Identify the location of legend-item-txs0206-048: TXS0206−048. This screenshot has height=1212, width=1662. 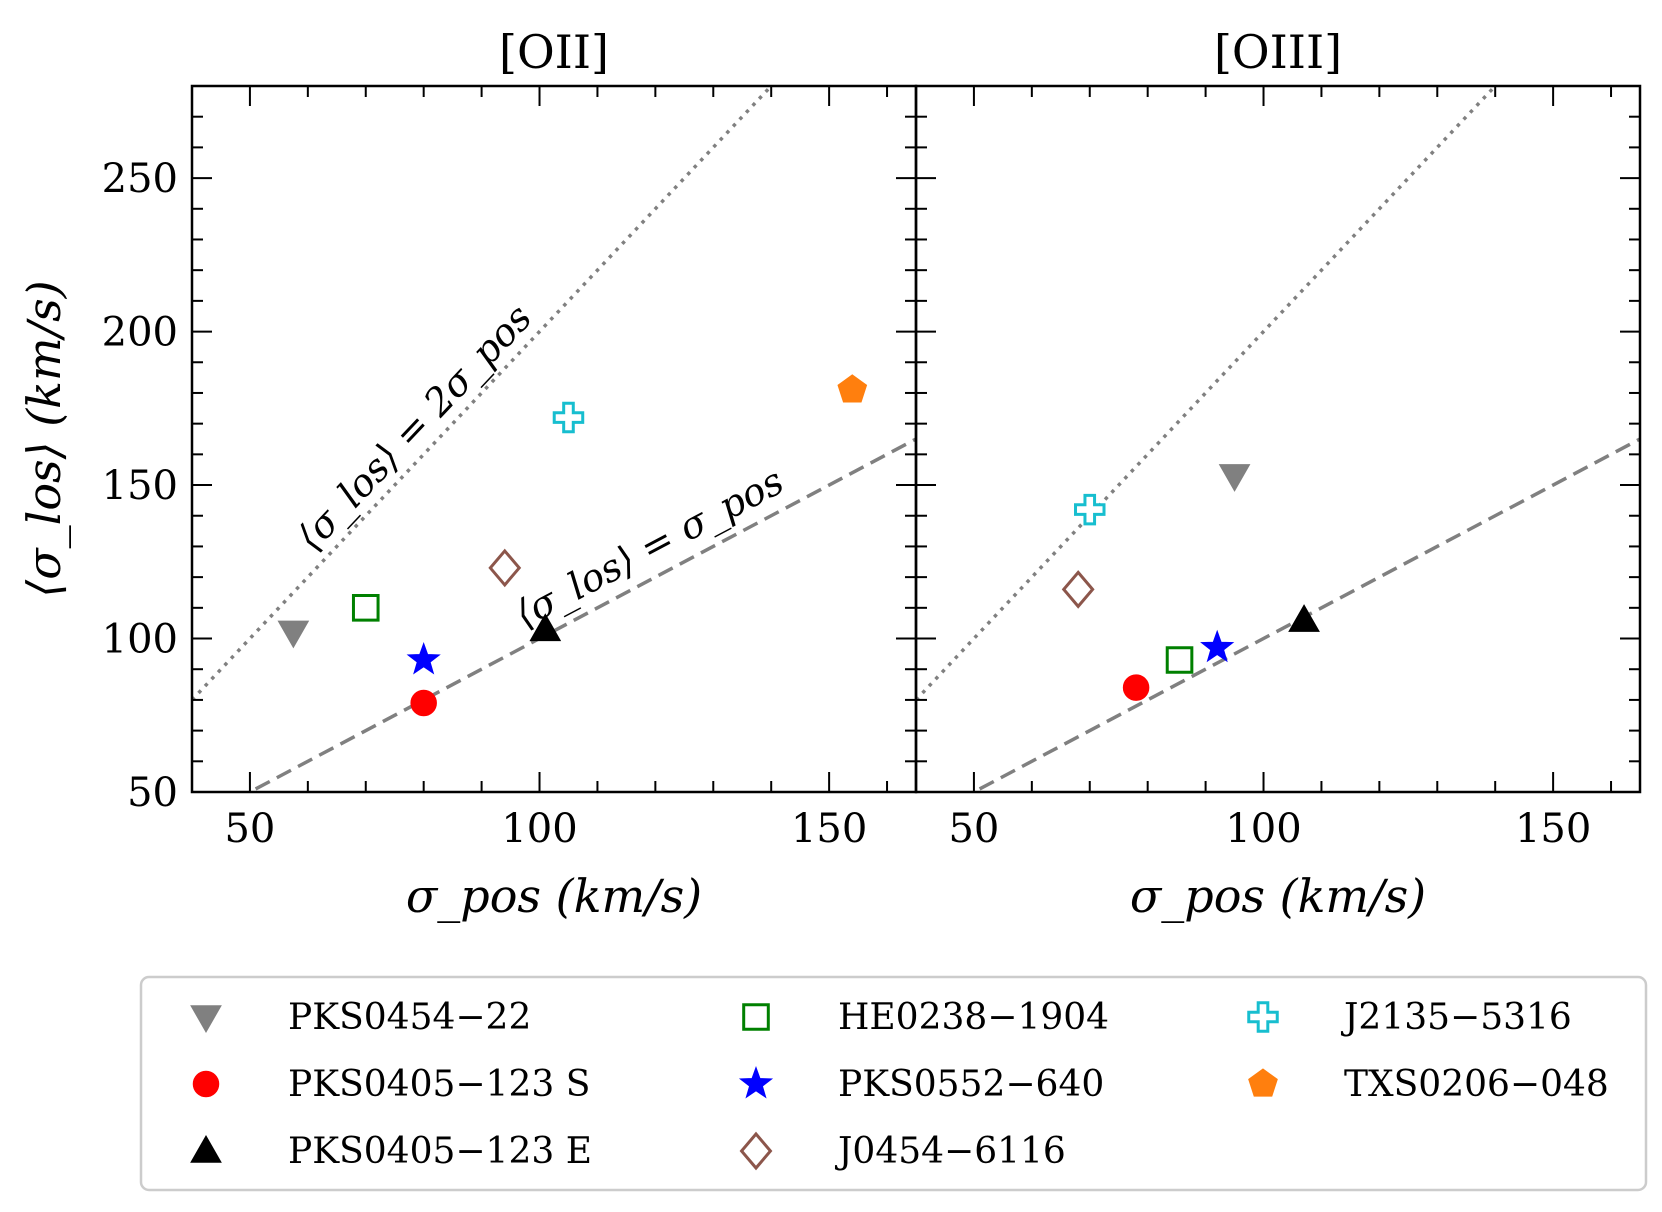
(1428, 1084).